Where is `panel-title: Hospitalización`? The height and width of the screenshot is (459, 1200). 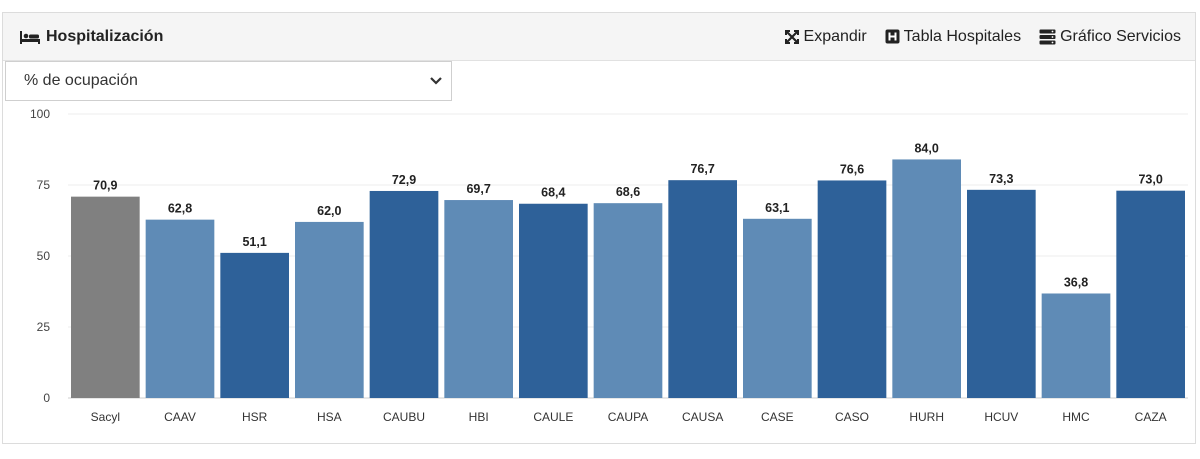 panel-title: Hospitalización is located at coordinates (105, 36).